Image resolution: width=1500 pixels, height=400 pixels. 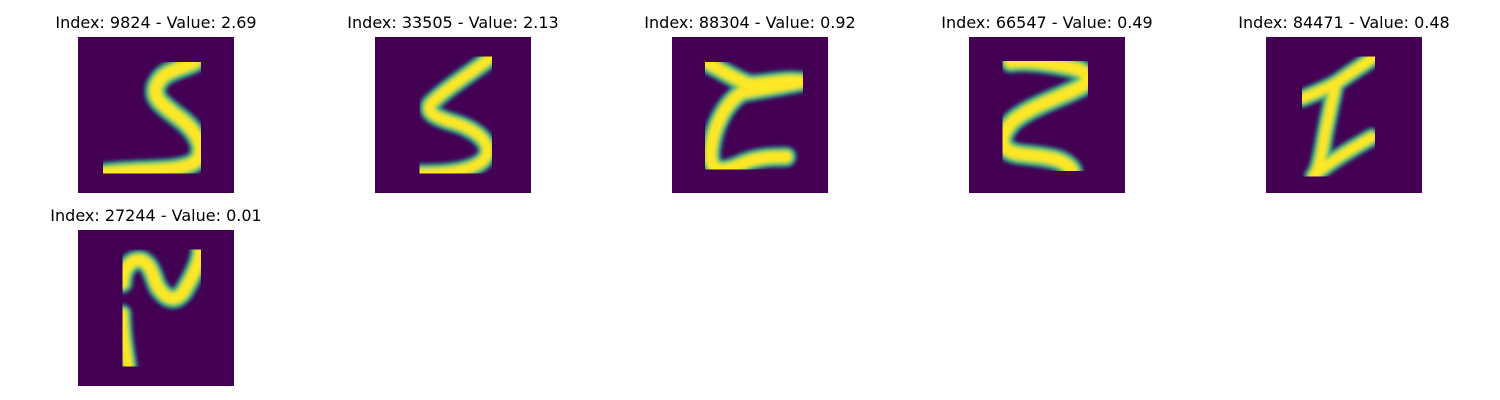 What do you see at coordinates (156, 215) in the screenshot?
I see `panel-title: Index: 27244 - Value: 0.01` at bounding box center [156, 215].